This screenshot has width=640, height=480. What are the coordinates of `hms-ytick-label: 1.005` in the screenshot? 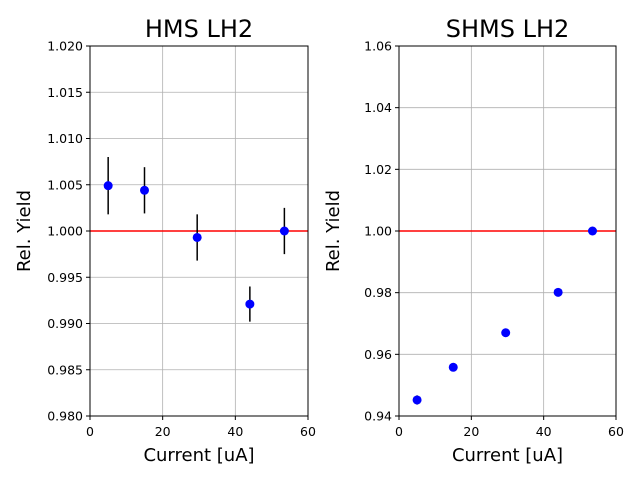 It's located at (65, 184).